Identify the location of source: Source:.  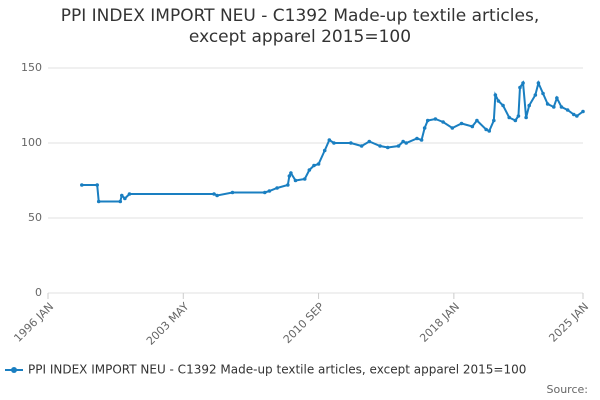
(568, 389).